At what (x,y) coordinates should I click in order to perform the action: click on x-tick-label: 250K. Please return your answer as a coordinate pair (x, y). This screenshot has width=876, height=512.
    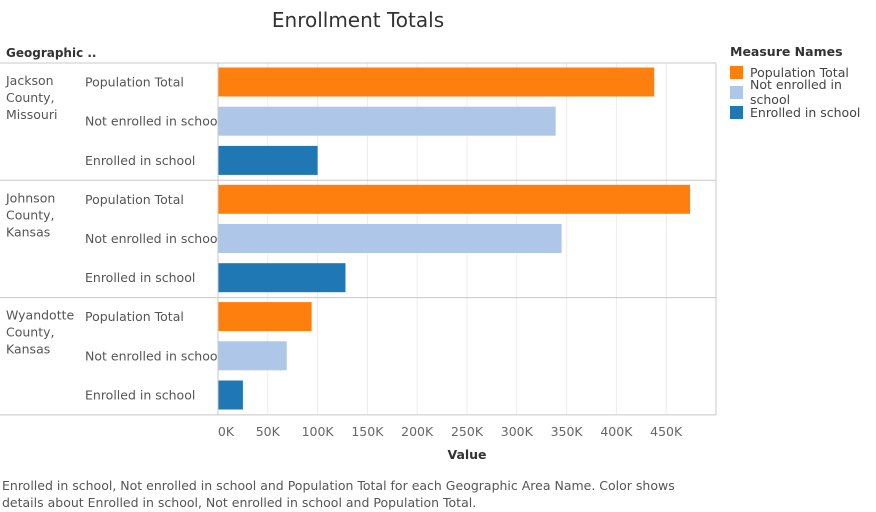
    Looking at the image, I should click on (467, 431).